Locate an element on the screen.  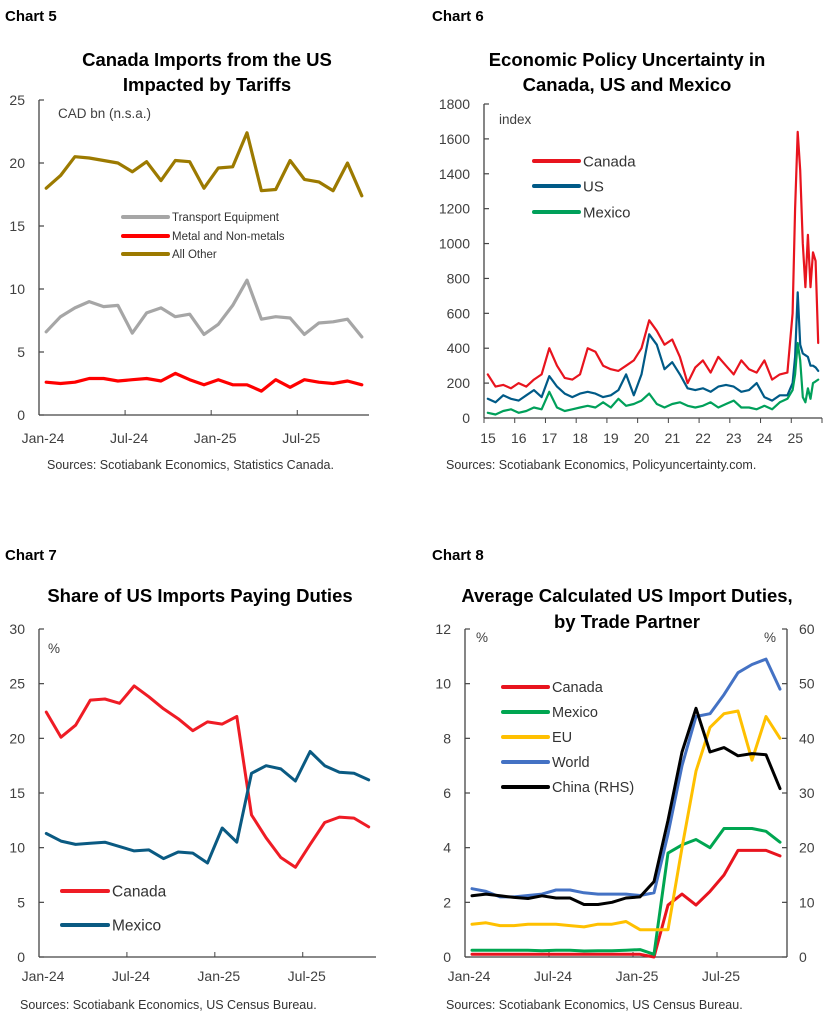
chart-title-line-1: Economic Policy Uncertainty in is located at coordinates (627, 59).